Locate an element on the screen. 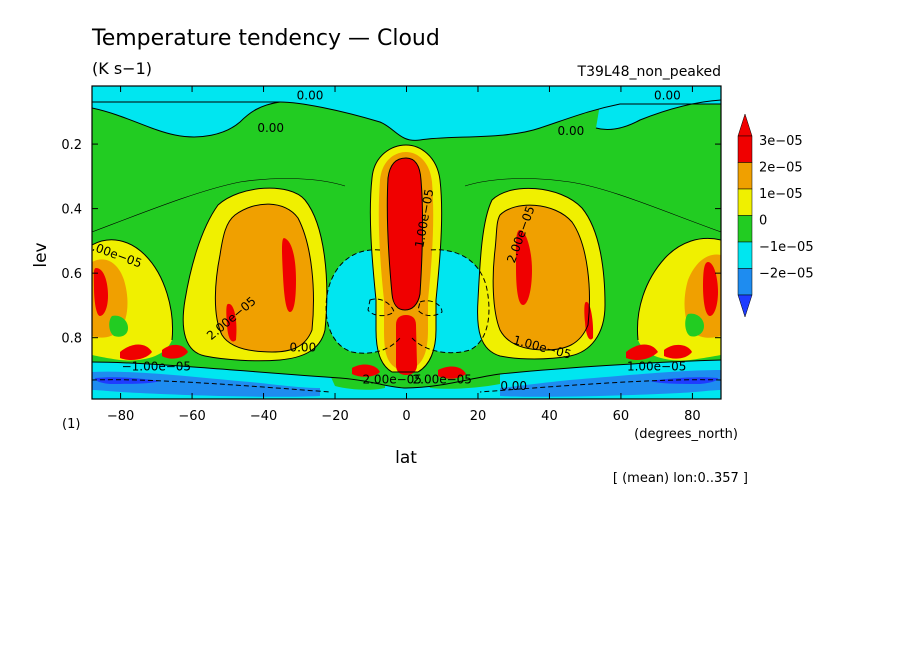  colorbar-cap-top is located at coordinates (745, 125).